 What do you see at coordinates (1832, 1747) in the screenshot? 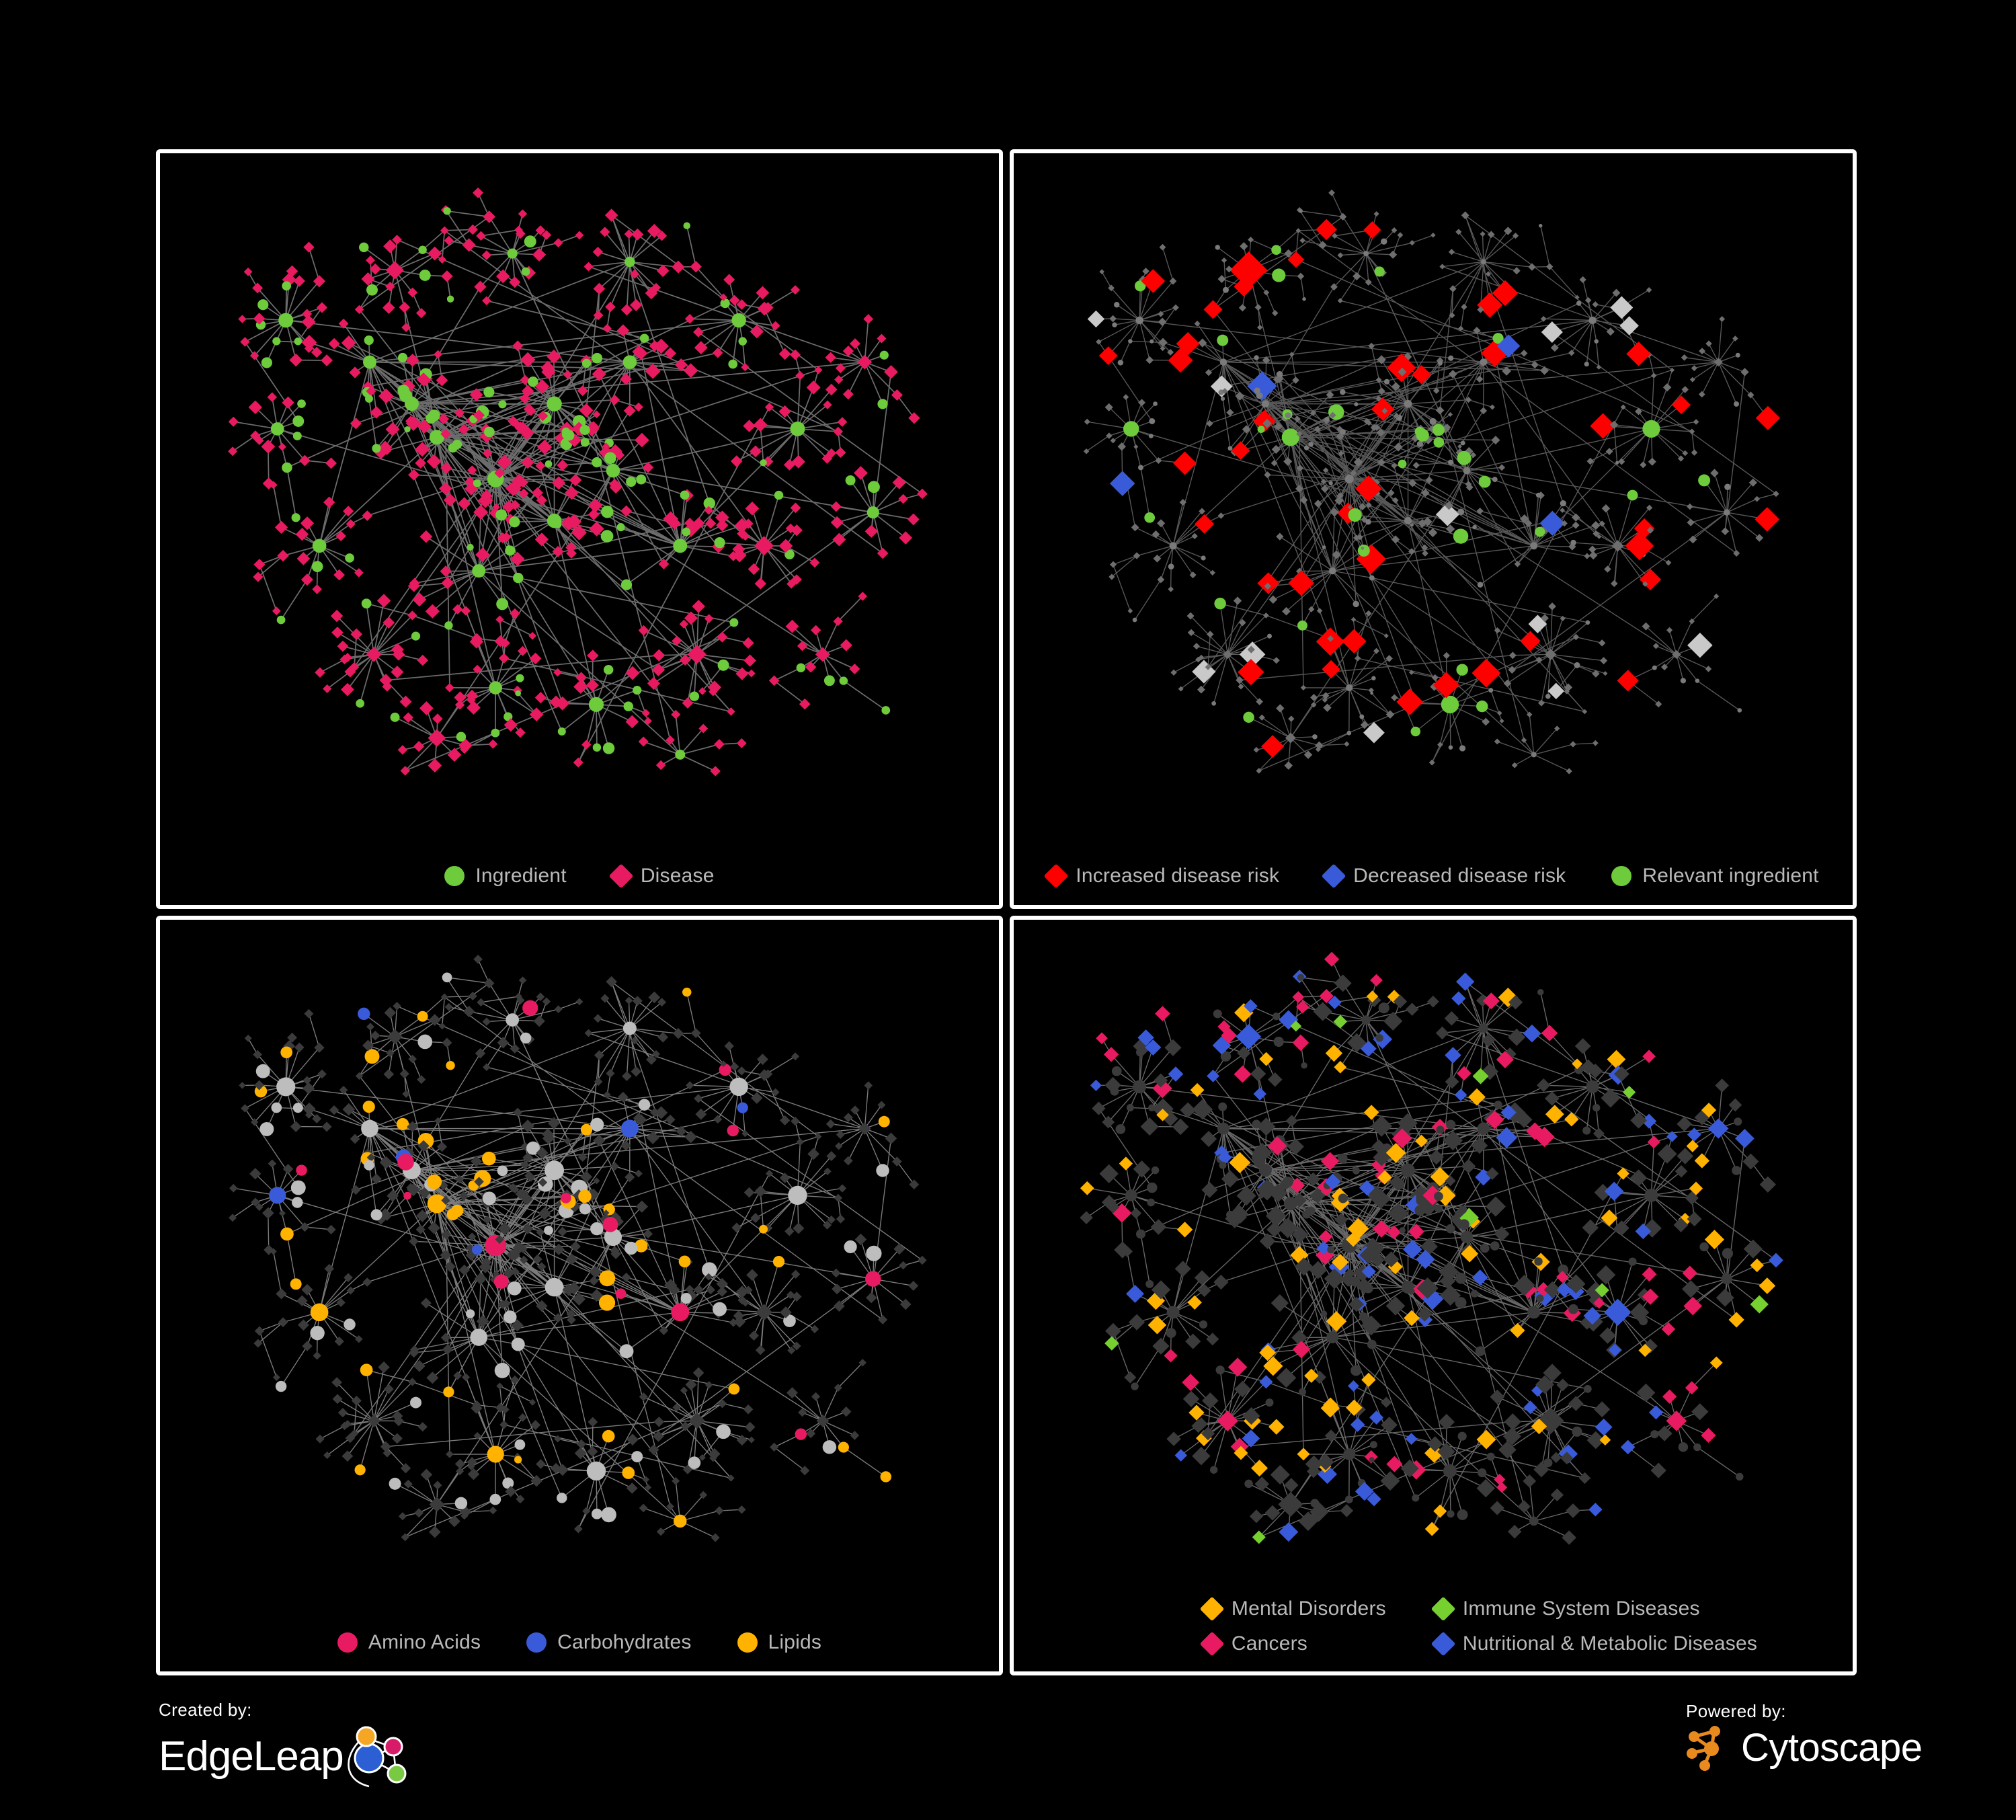
I see `cytoscape-brand-name: Cytoscape` at bounding box center [1832, 1747].